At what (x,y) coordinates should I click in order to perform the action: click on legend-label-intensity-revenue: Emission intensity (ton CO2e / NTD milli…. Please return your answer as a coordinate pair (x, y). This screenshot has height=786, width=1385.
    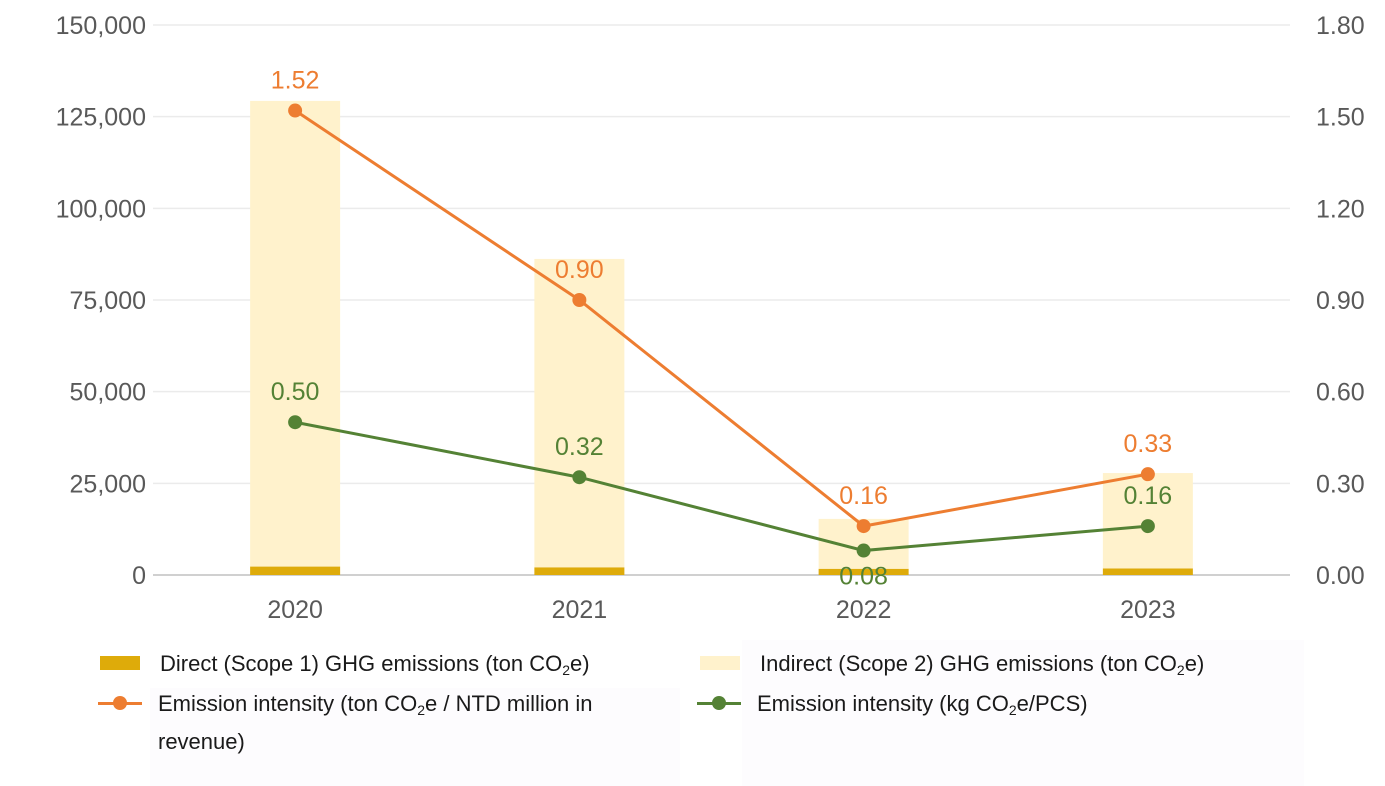
    Looking at the image, I should click on (375, 722).